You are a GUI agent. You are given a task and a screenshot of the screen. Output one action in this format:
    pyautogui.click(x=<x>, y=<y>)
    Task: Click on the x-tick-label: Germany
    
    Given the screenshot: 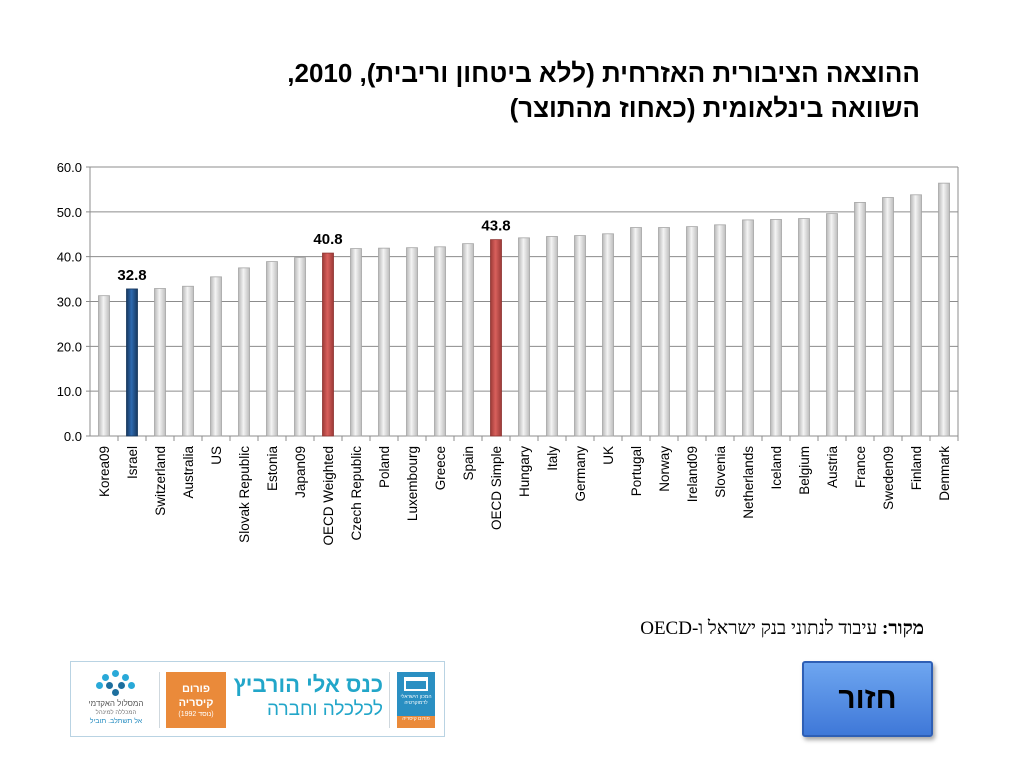 What is the action you would take?
    pyautogui.click(x=580, y=474)
    